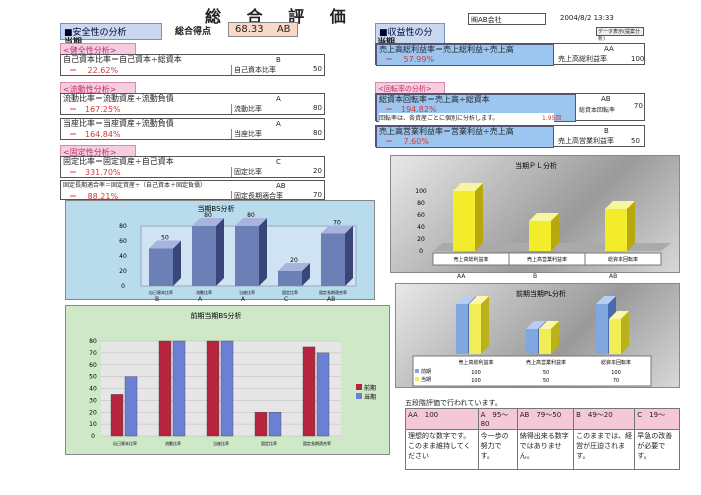 The image size is (701, 495). I want to click on pl-chart-panel: 当期ＰＬ分析 0 20 40 60 80 100 売上高総利益率 売上高営業利益率 総資本回転率, so click(535, 214).